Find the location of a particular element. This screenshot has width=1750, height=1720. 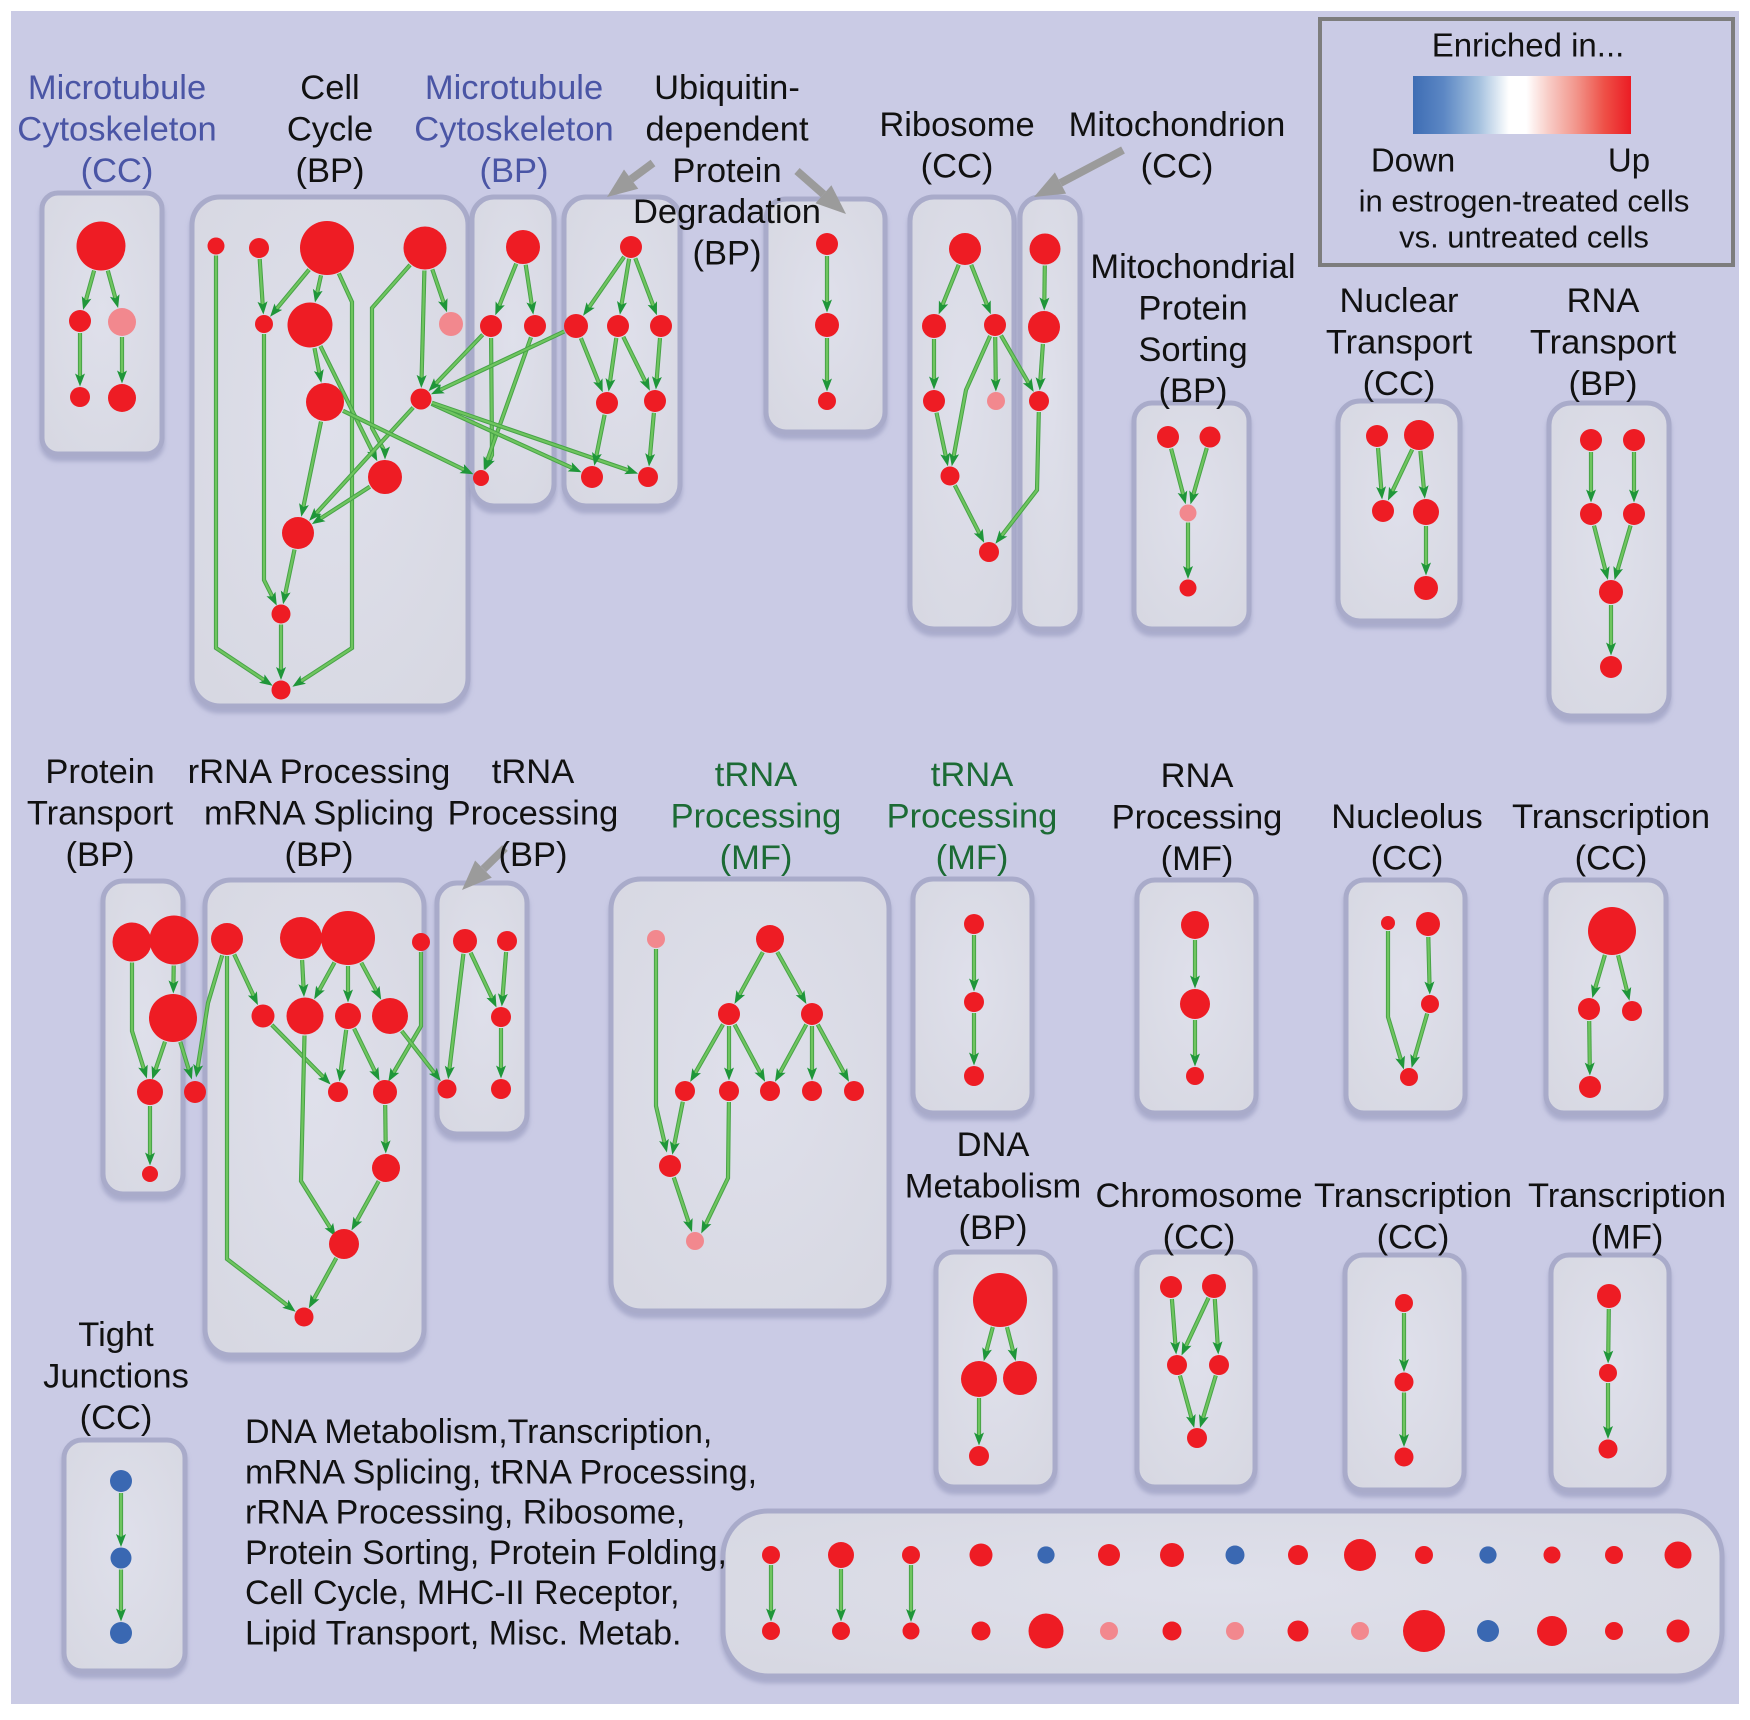

svg-text: DNA is located at coordinates (993, 1145).